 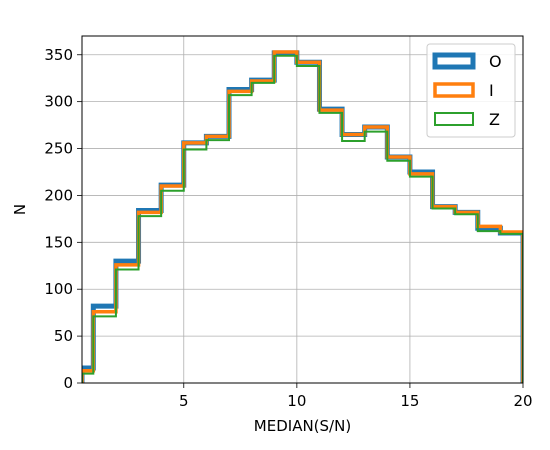 I want to click on y-tick-label: 250, so click(x=58, y=149).